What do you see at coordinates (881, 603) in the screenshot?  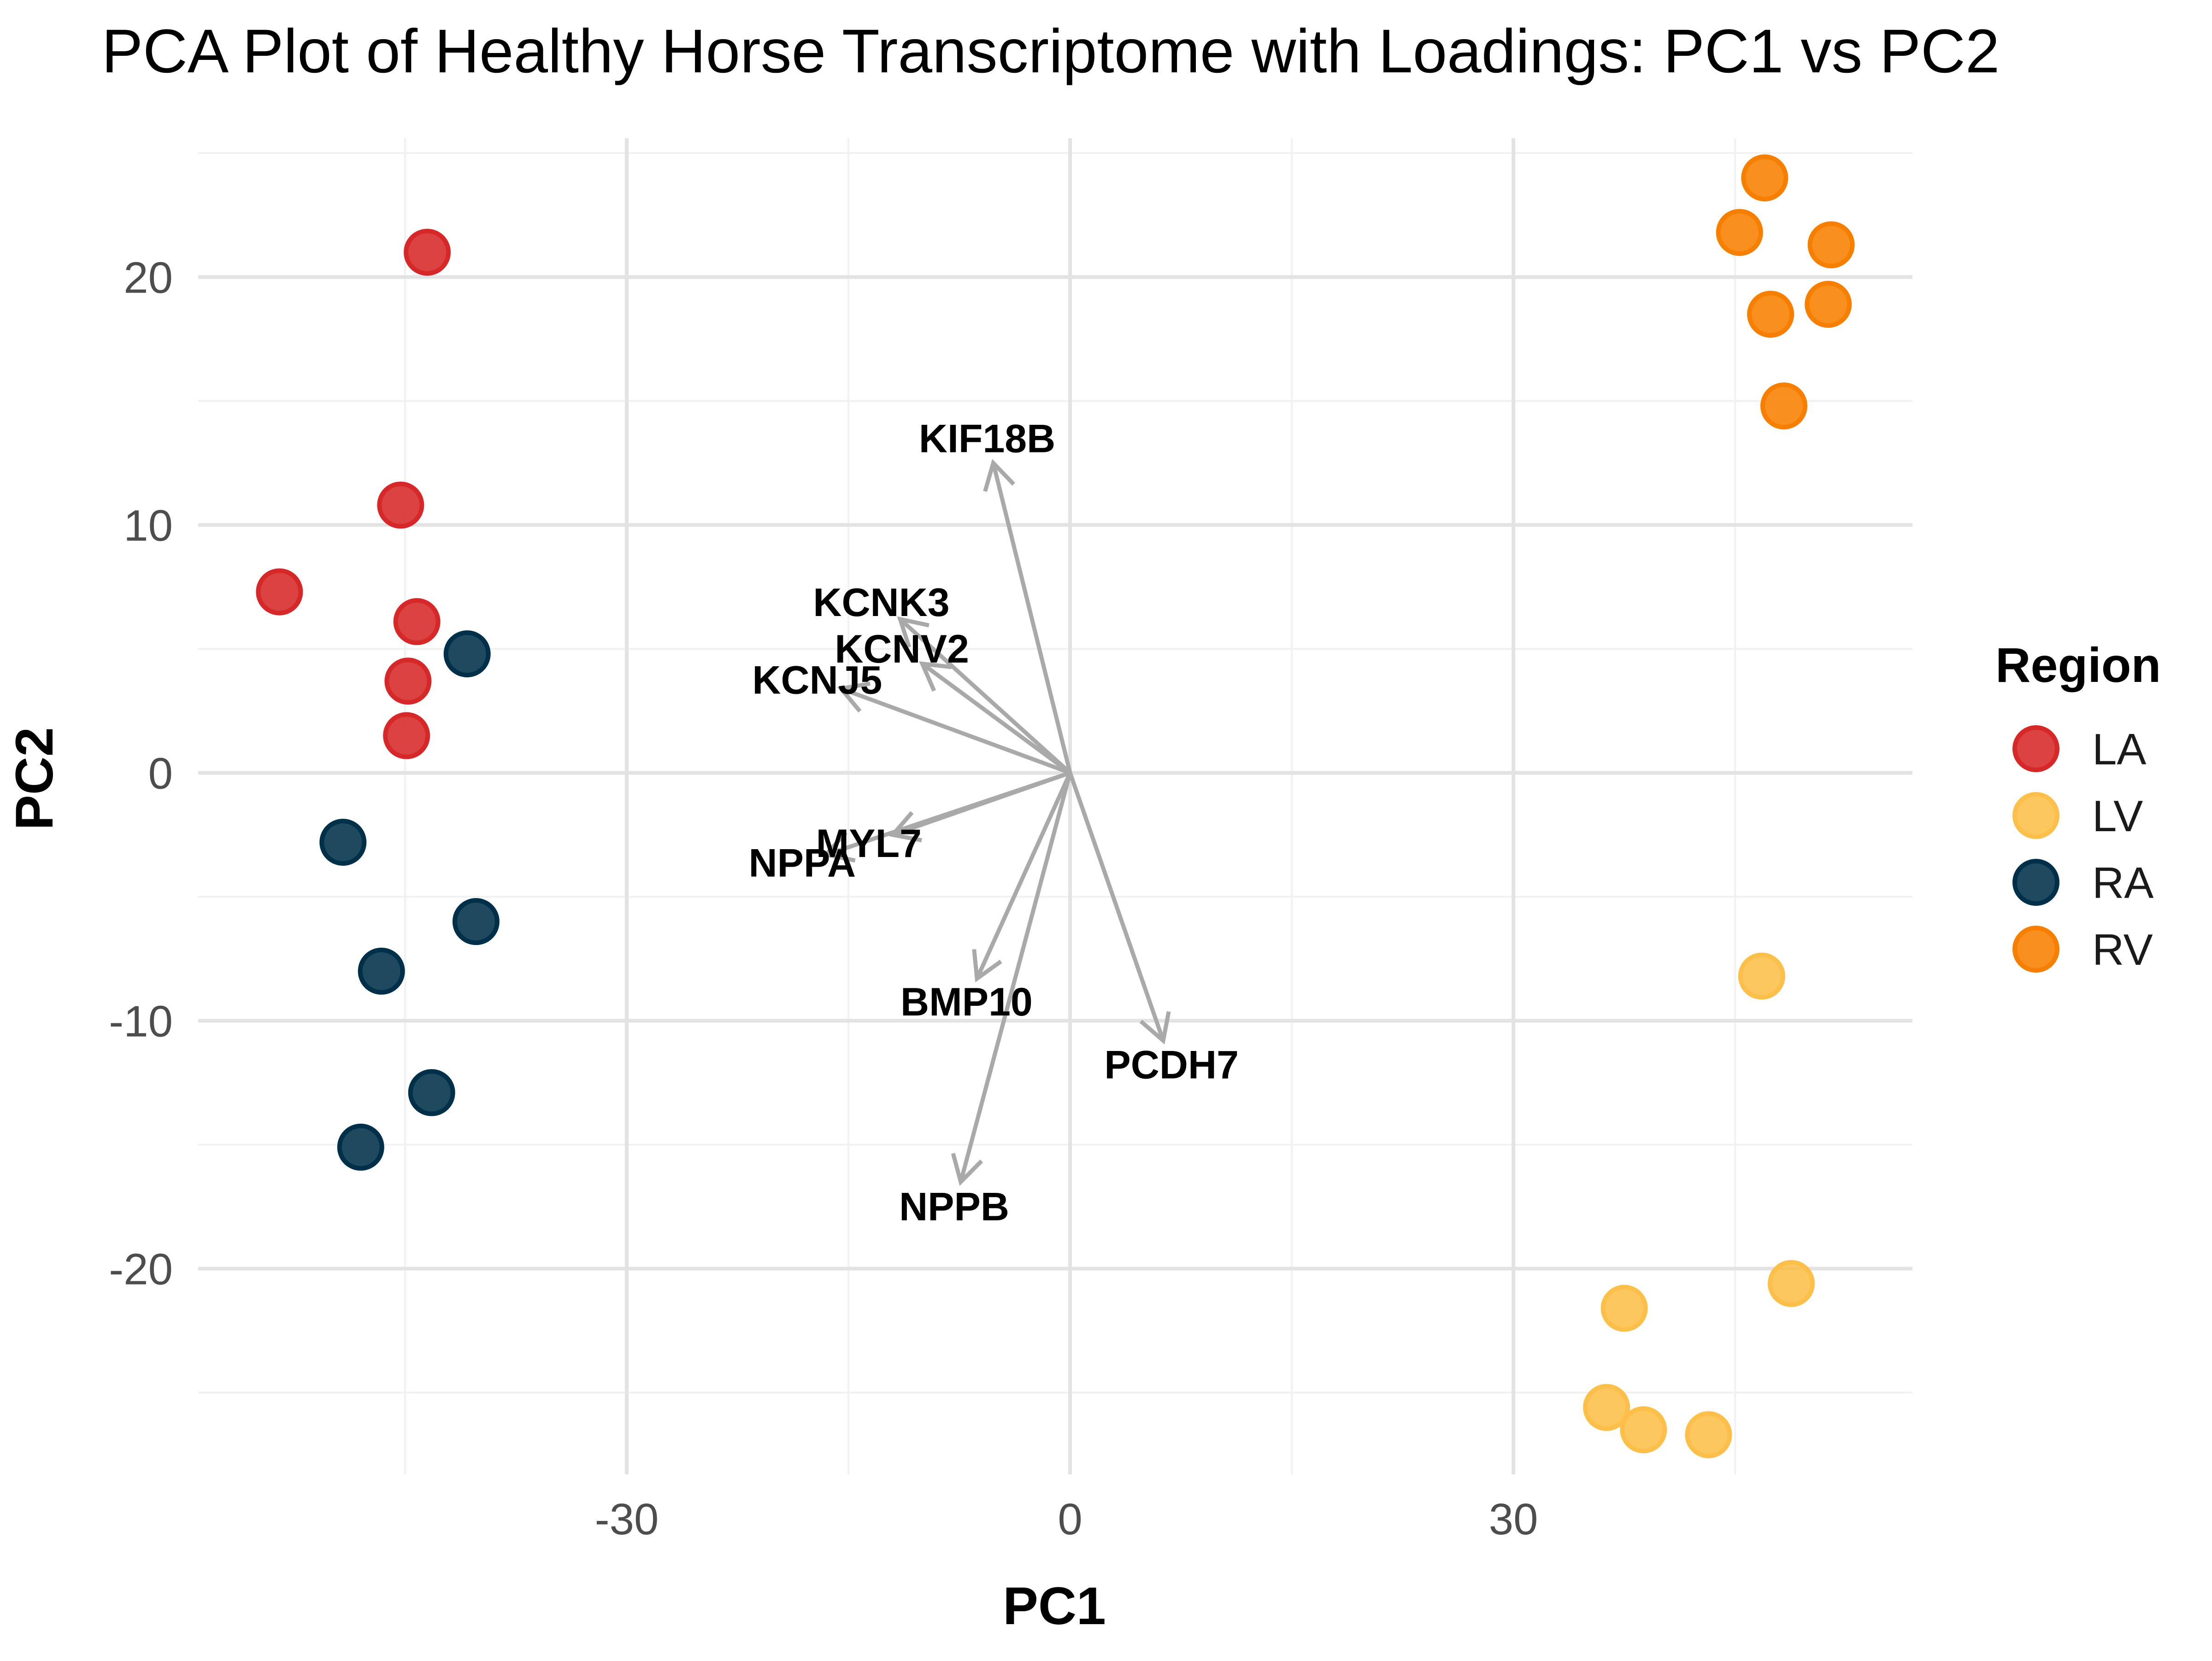 I see `loading-label-kcnk3: KCNK3` at bounding box center [881, 603].